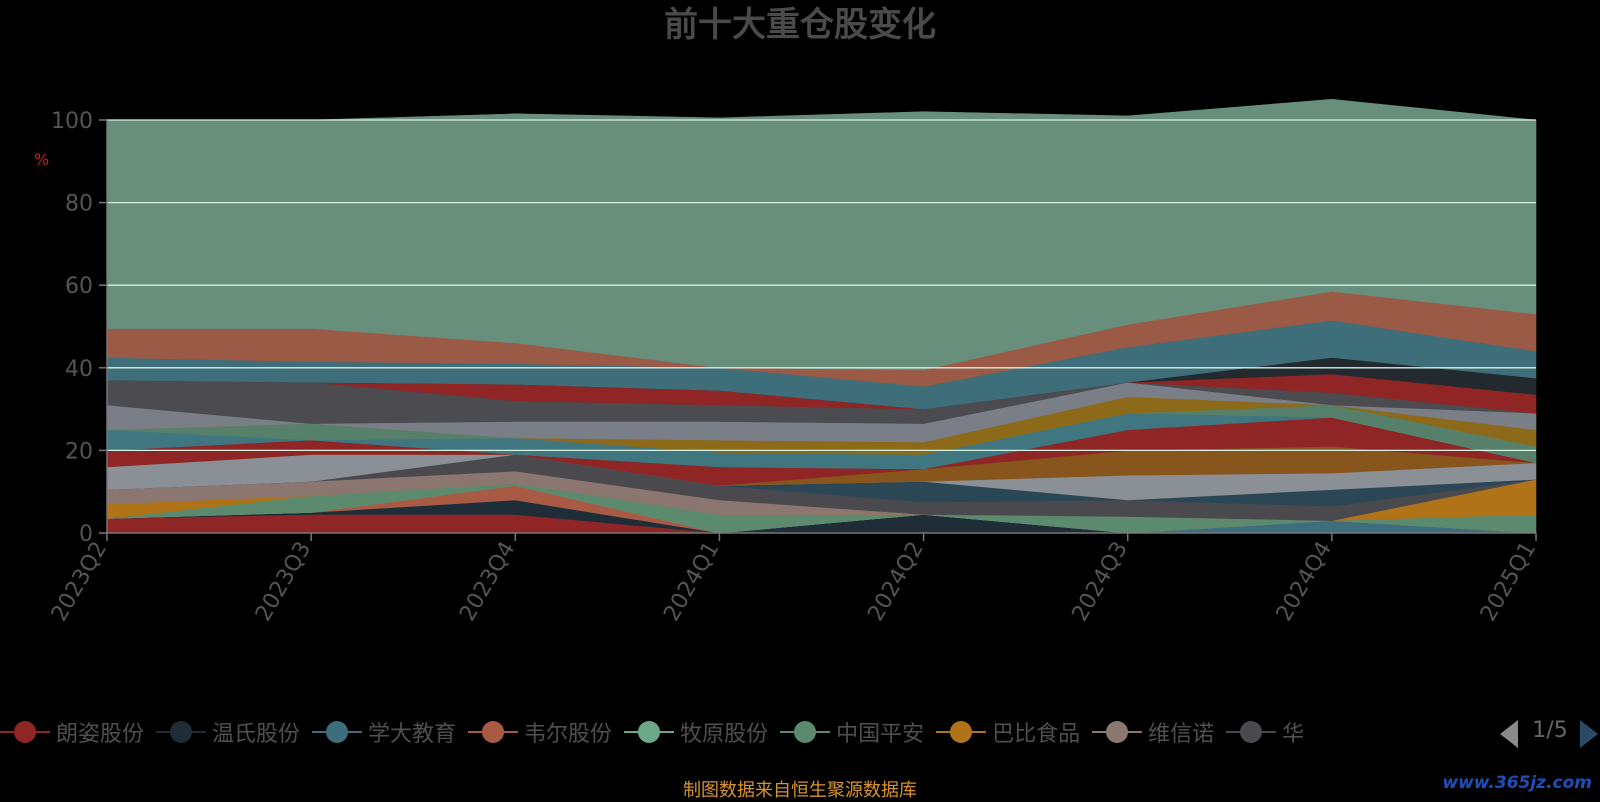 This screenshot has height=802, width=1600. I want to click on legend-label: 中国平安, so click(880, 734).